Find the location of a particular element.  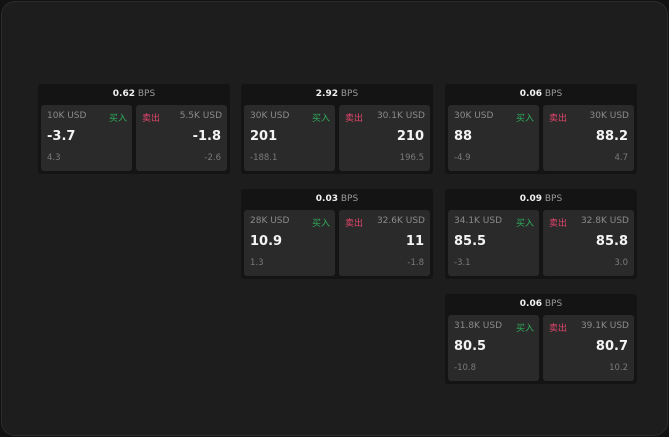

ask-change: -2.6 is located at coordinates (212, 158).